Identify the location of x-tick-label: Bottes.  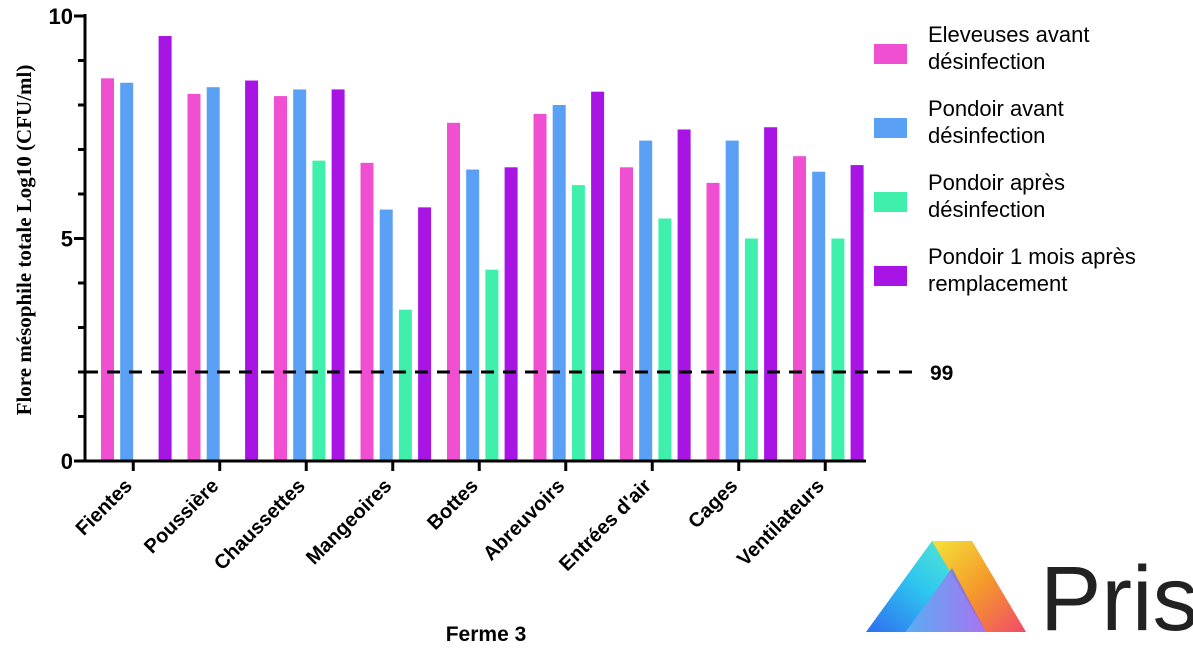
(453, 505).